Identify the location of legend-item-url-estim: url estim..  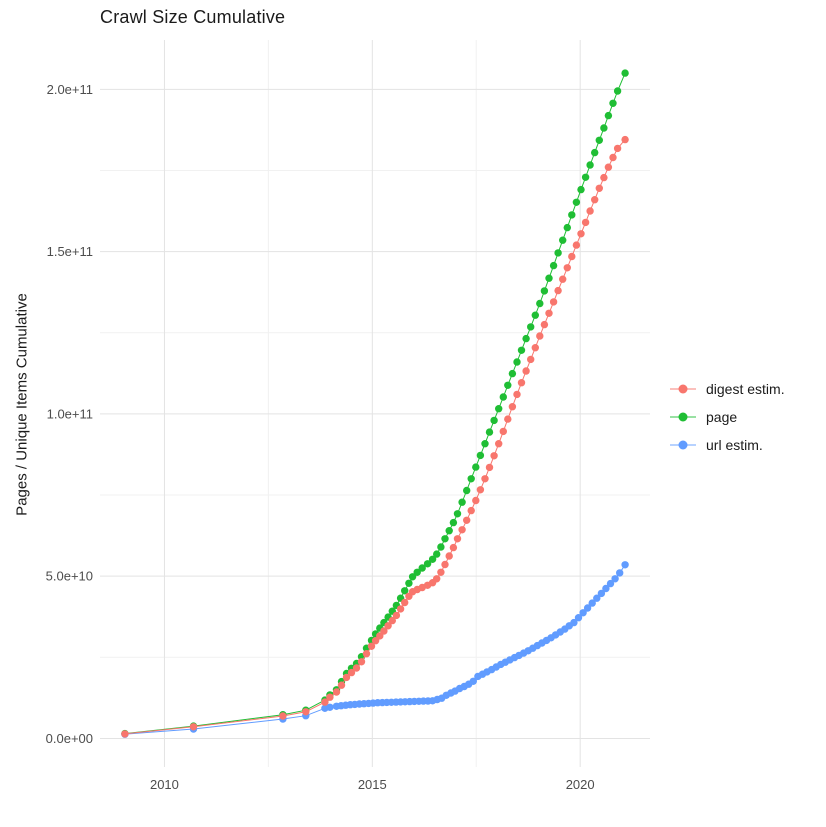
(726, 445).